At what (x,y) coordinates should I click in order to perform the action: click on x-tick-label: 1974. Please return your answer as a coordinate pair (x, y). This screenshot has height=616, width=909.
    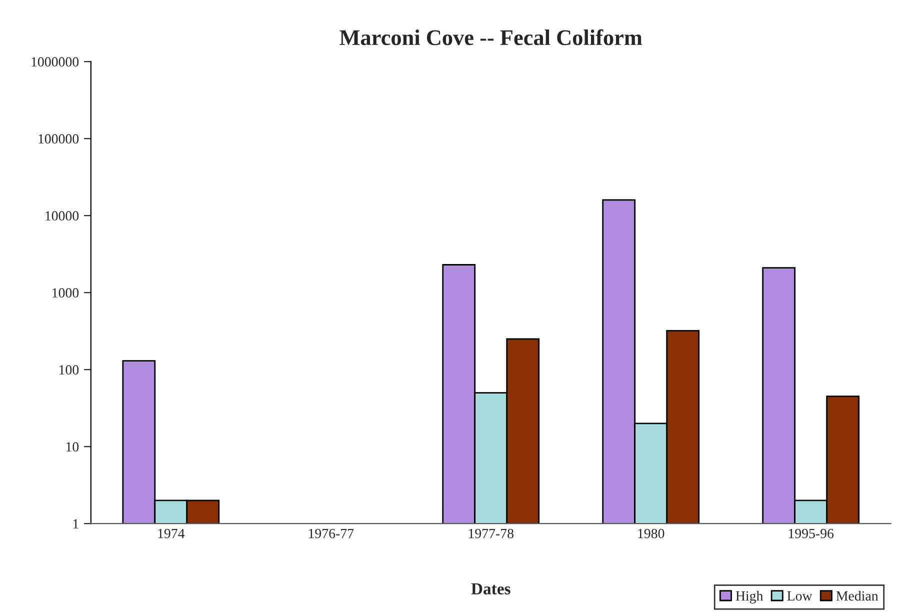
    Looking at the image, I should click on (171, 533).